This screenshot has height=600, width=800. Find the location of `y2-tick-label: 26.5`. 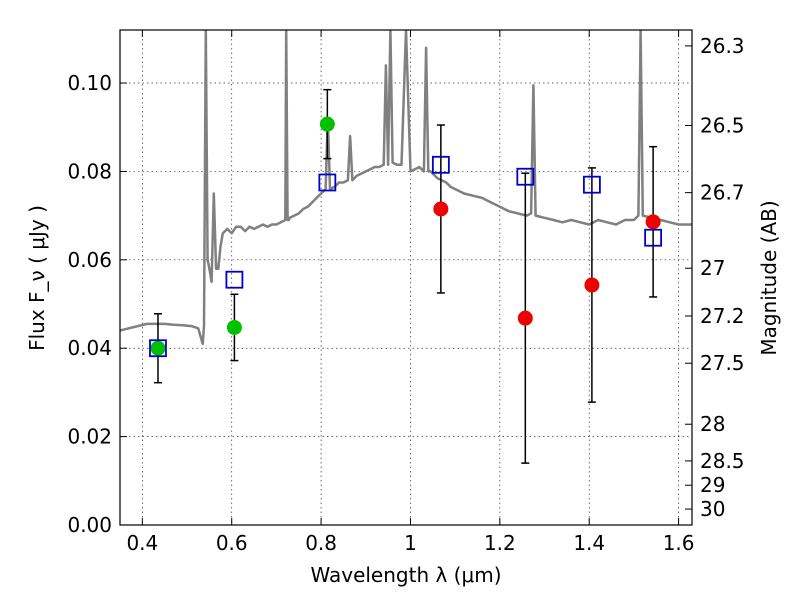

y2-tick-label: 26.5 is located at coordinates (722, 125).